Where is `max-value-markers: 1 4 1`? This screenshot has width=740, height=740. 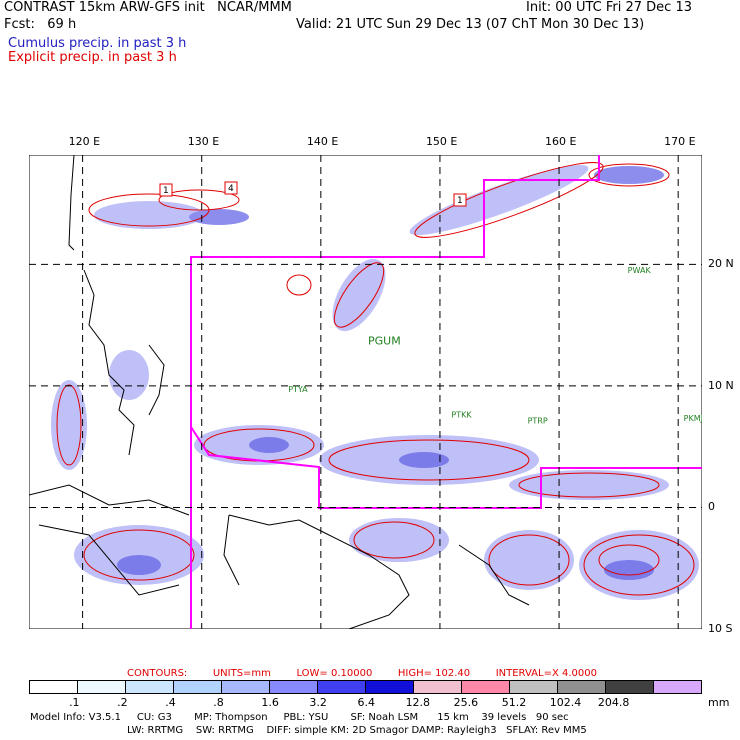
max-value-markers: 1 4 1 is located at coordinates (313, 194).